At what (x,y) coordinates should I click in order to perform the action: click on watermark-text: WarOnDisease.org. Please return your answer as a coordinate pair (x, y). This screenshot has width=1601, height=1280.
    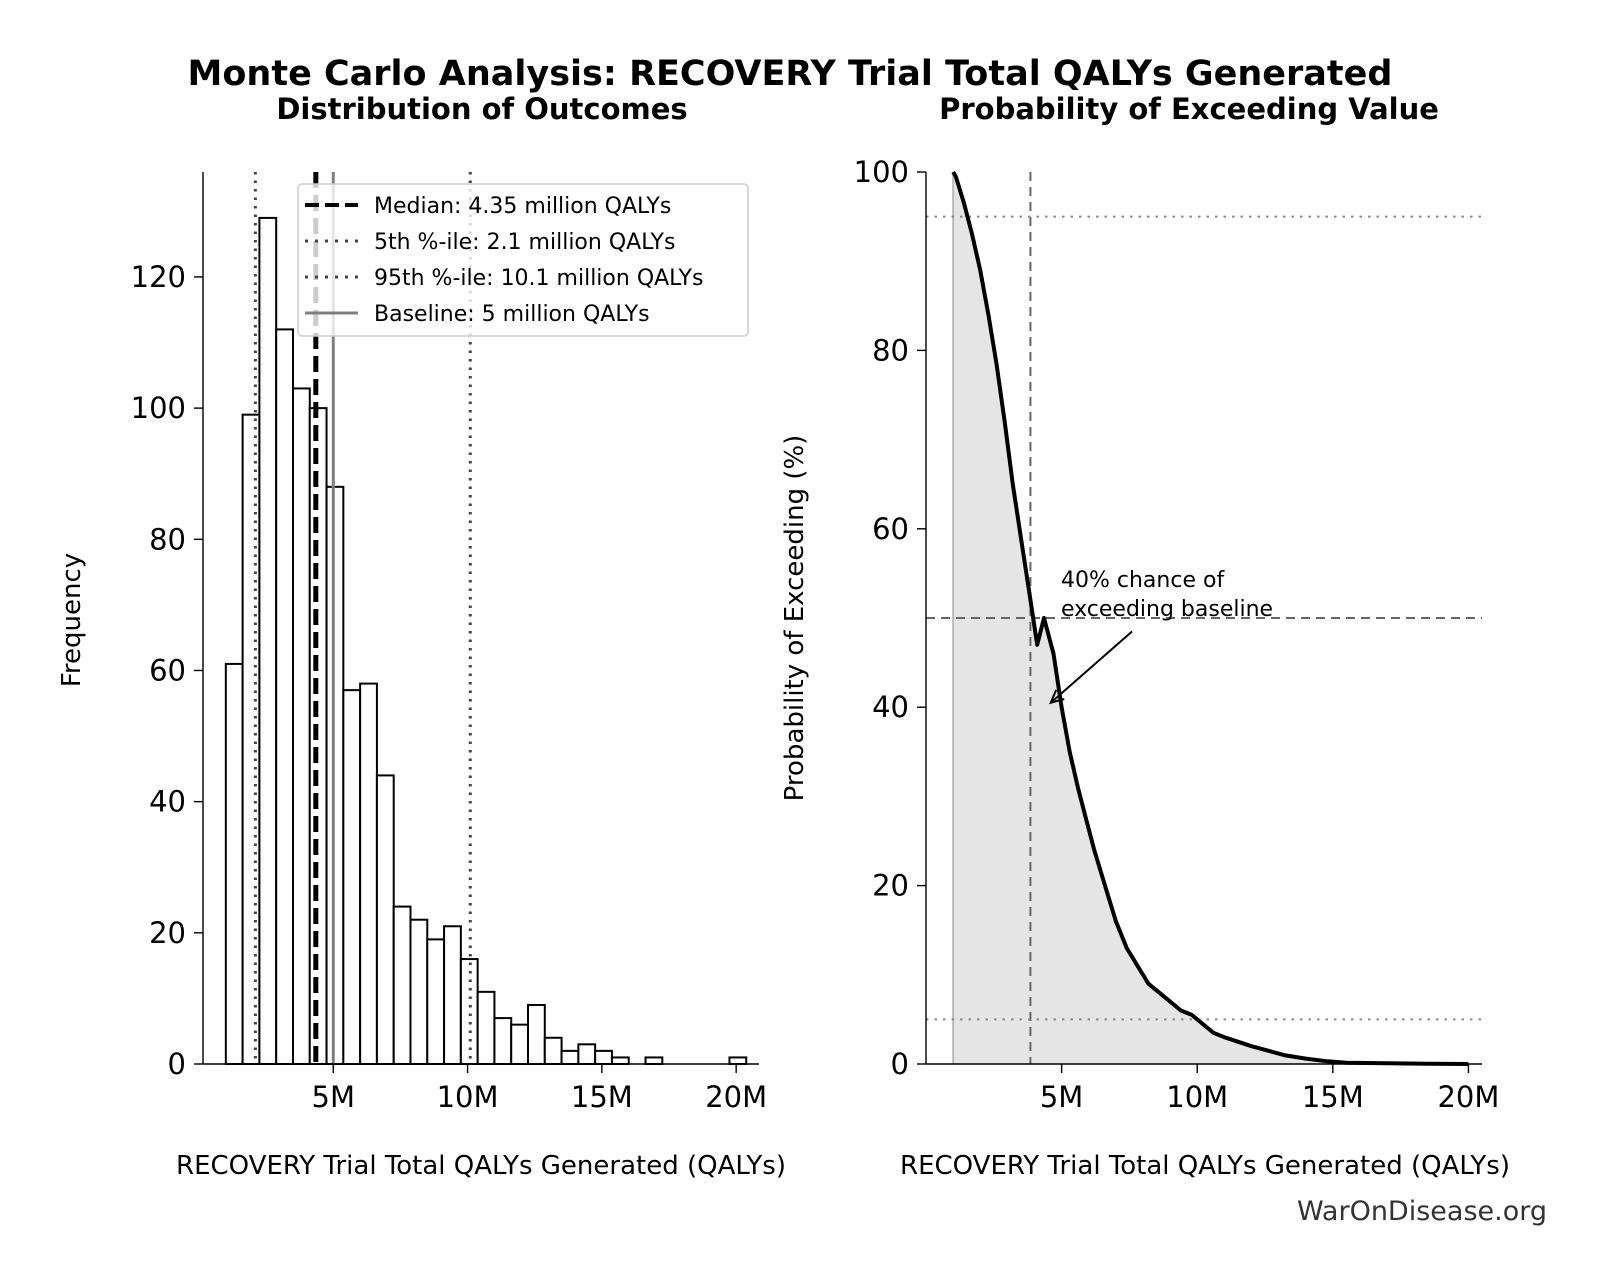
    Looking at the image, I should click on (1422, 1211).